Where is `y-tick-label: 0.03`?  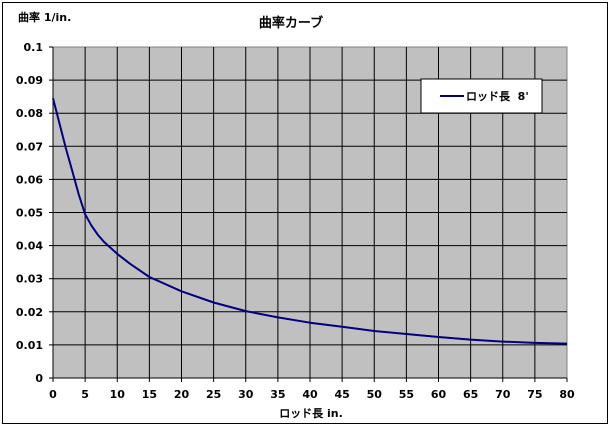 y-tick-label: 0.03 is located at coordinates (29, 279).